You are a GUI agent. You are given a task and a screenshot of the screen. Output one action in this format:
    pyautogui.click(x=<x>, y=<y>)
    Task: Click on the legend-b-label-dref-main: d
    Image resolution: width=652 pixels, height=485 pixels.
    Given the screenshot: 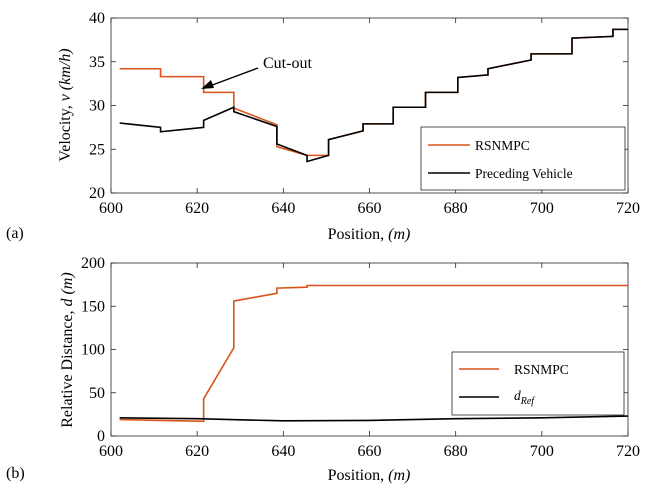 What is the action you would take?
    pyautogui.click(x=517, y=395)
    